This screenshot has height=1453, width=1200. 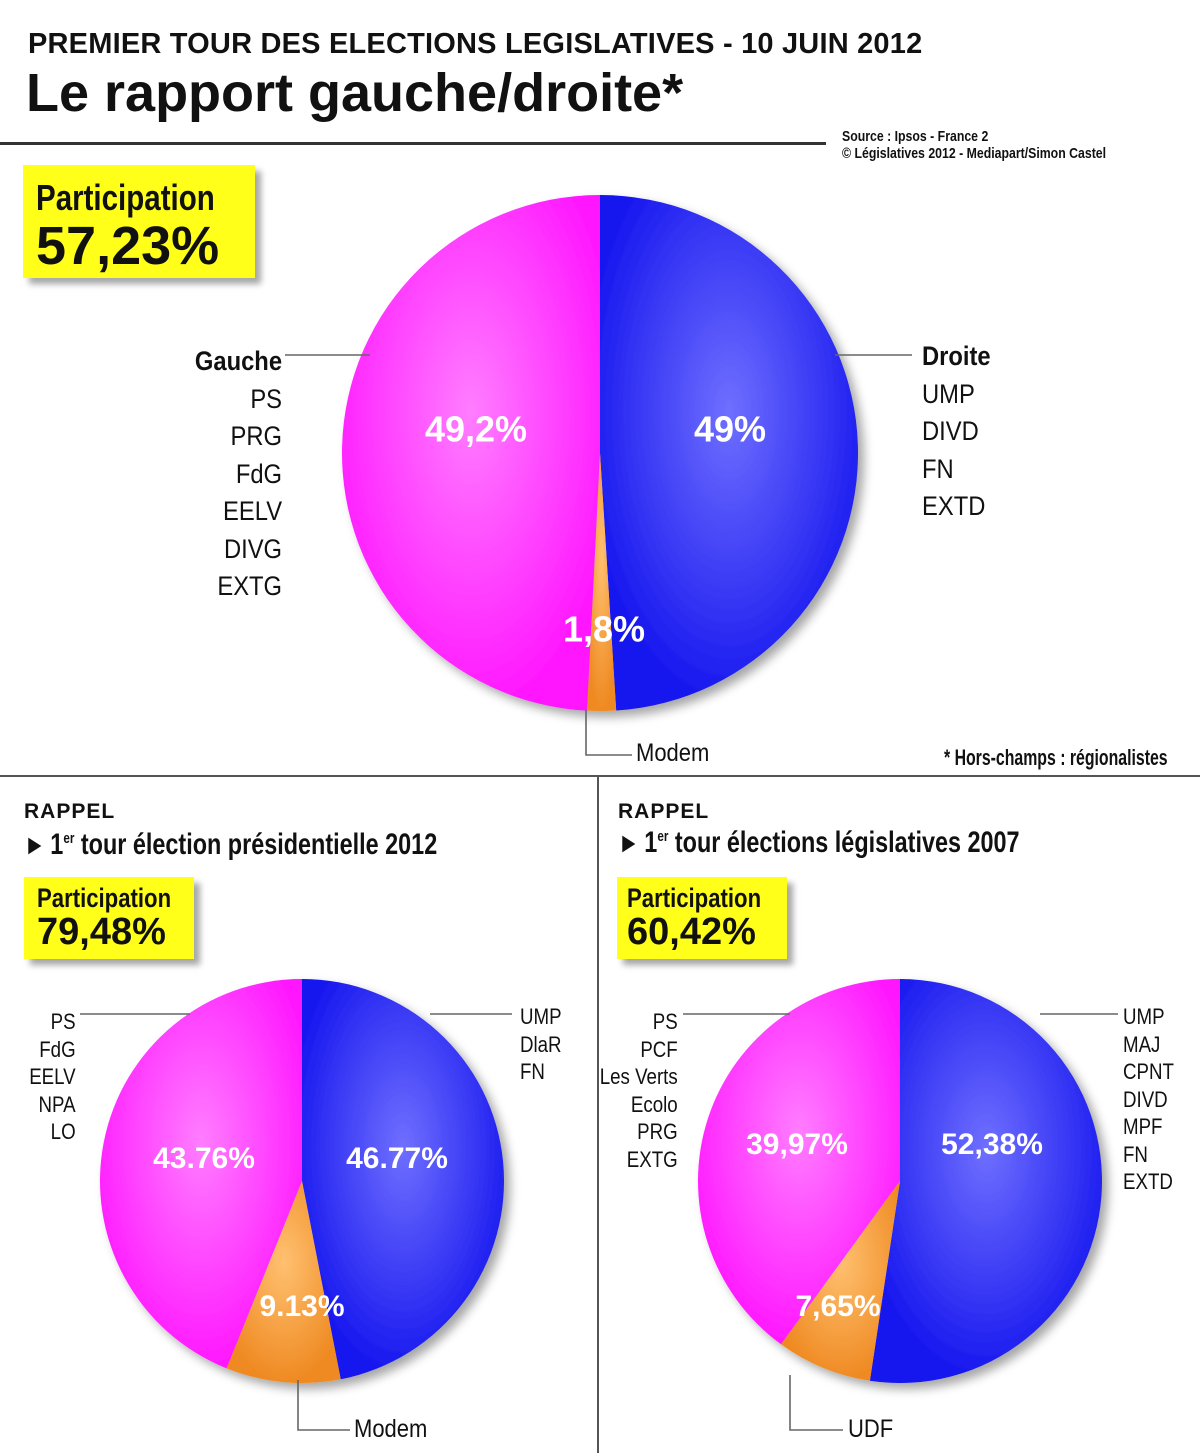 I want to click on gauche-party-list: Gauche PS PRG FdG EELV DIVG EXTG, so click(x=238, y=474).